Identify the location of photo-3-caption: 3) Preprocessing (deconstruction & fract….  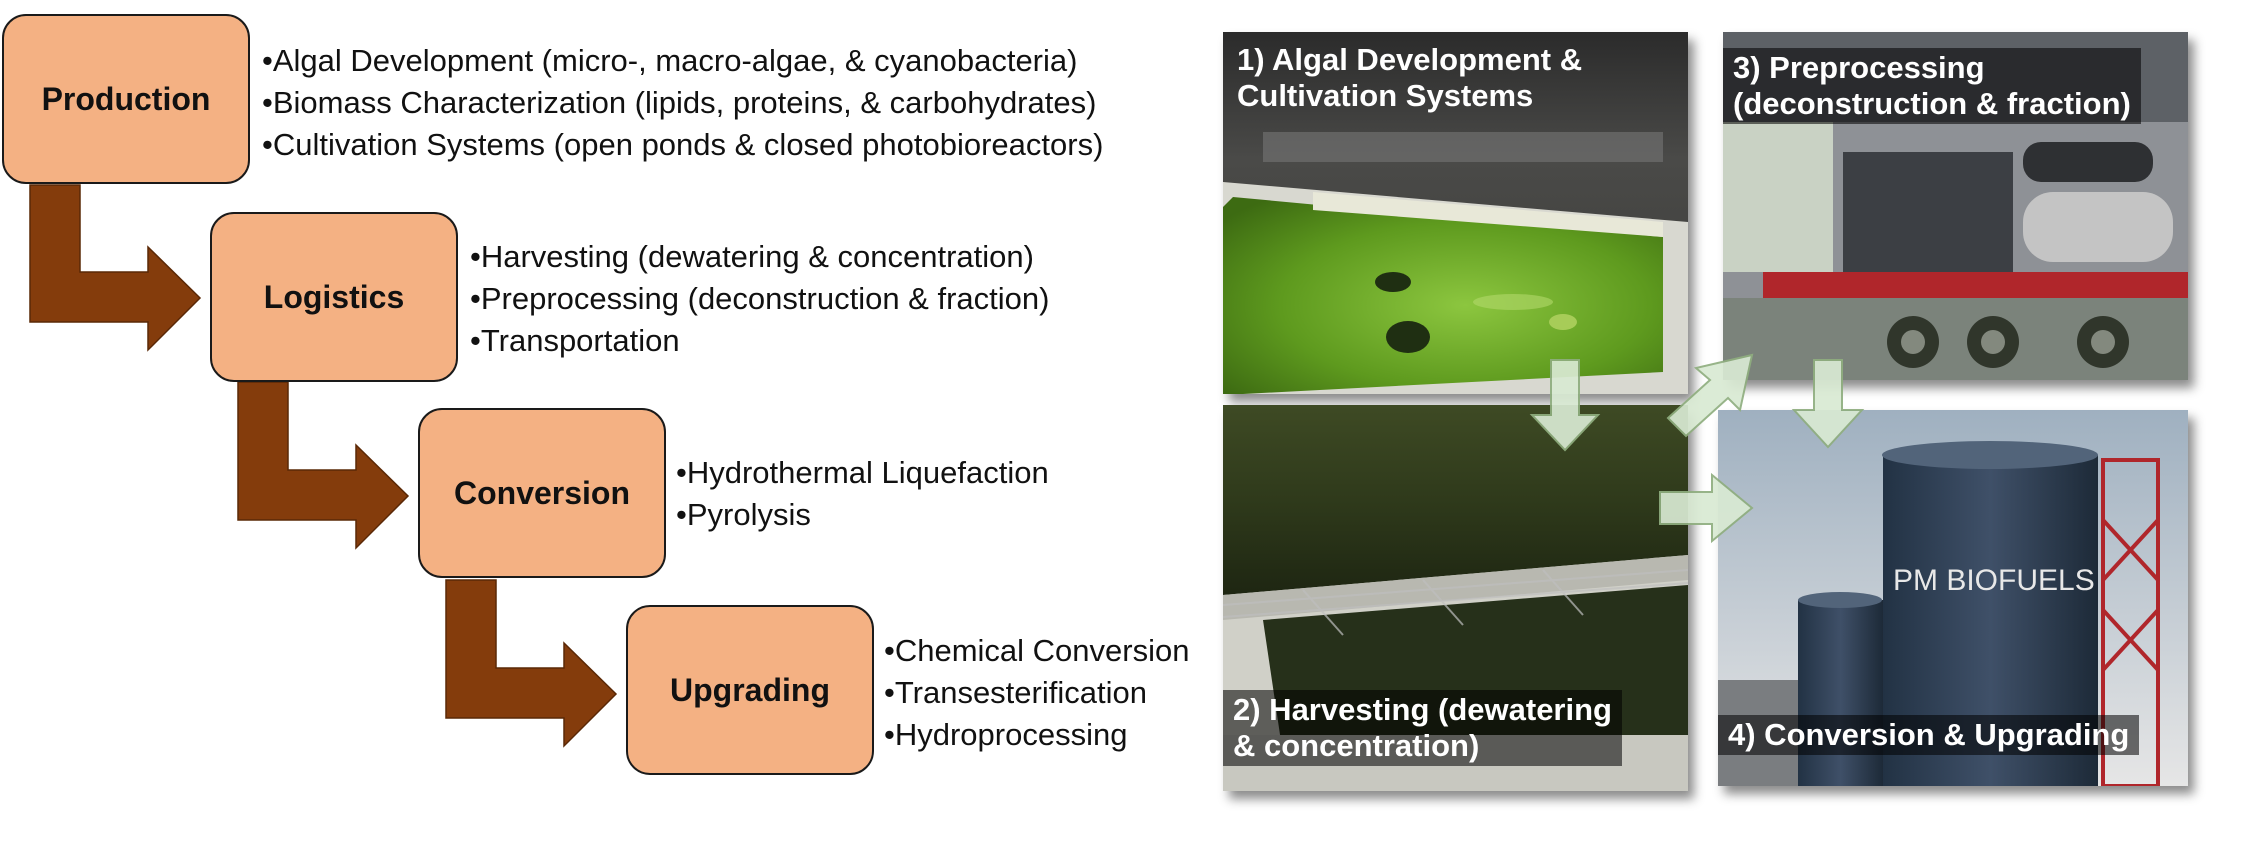
(1932, 86).